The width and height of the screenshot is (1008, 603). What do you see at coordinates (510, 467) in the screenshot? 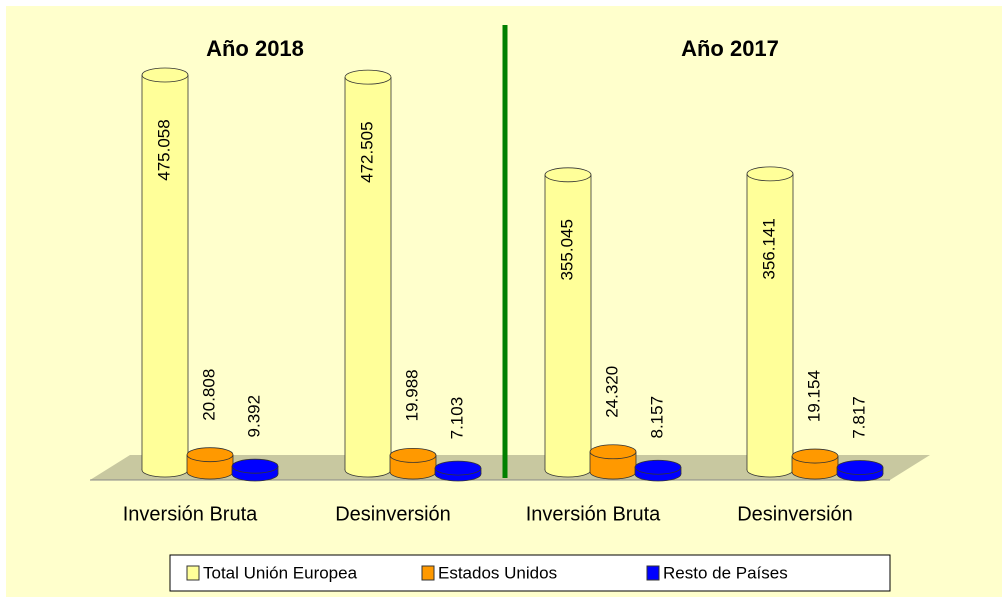
I see `floor` at bounding box center [510, 467].